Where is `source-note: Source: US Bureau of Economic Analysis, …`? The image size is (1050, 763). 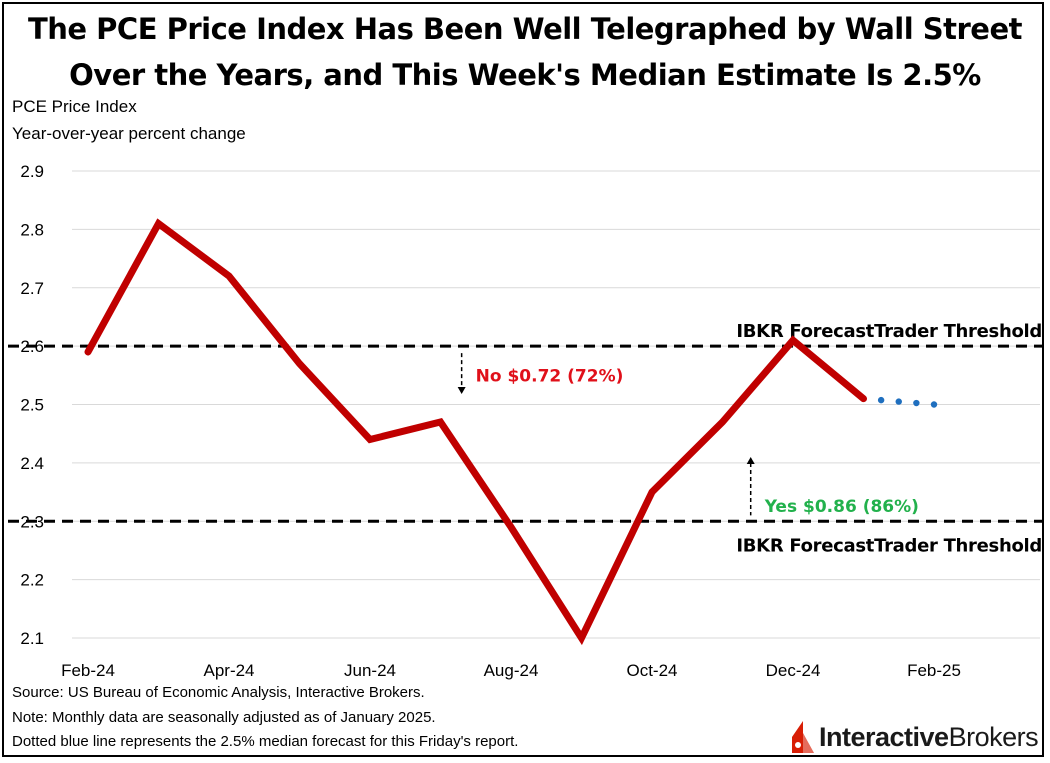 source-note: Source: US Bureau of Economic Analysis, … is located at coordinates (218, 692).